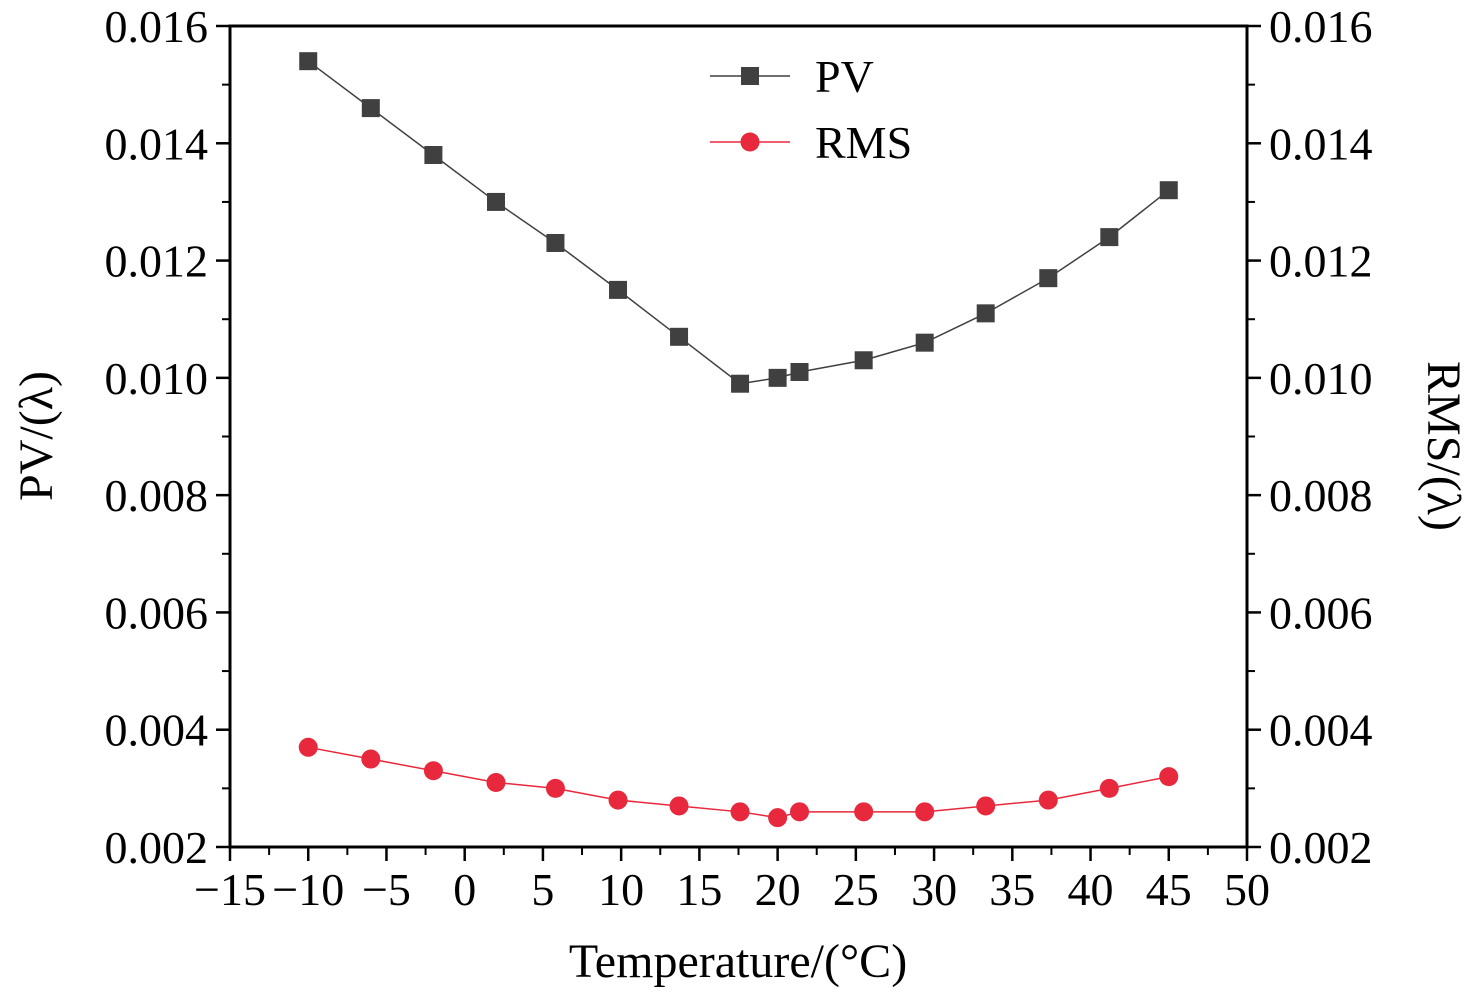 The height and width of the screenshot is (994, 1476). What do you see at coordinates (1012, 889) in the screenshot?
I see `x-tick-label: 35` at bounding box center [1012, 889].